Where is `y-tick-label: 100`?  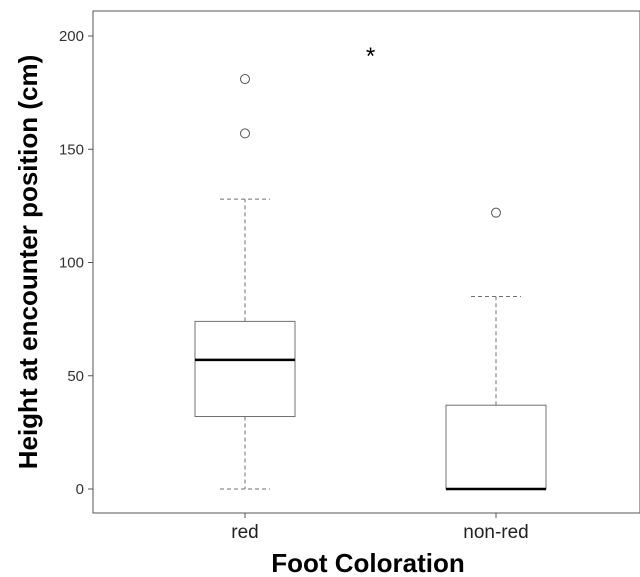 y-tick-label: 100 is located at coordinates (71, 263).